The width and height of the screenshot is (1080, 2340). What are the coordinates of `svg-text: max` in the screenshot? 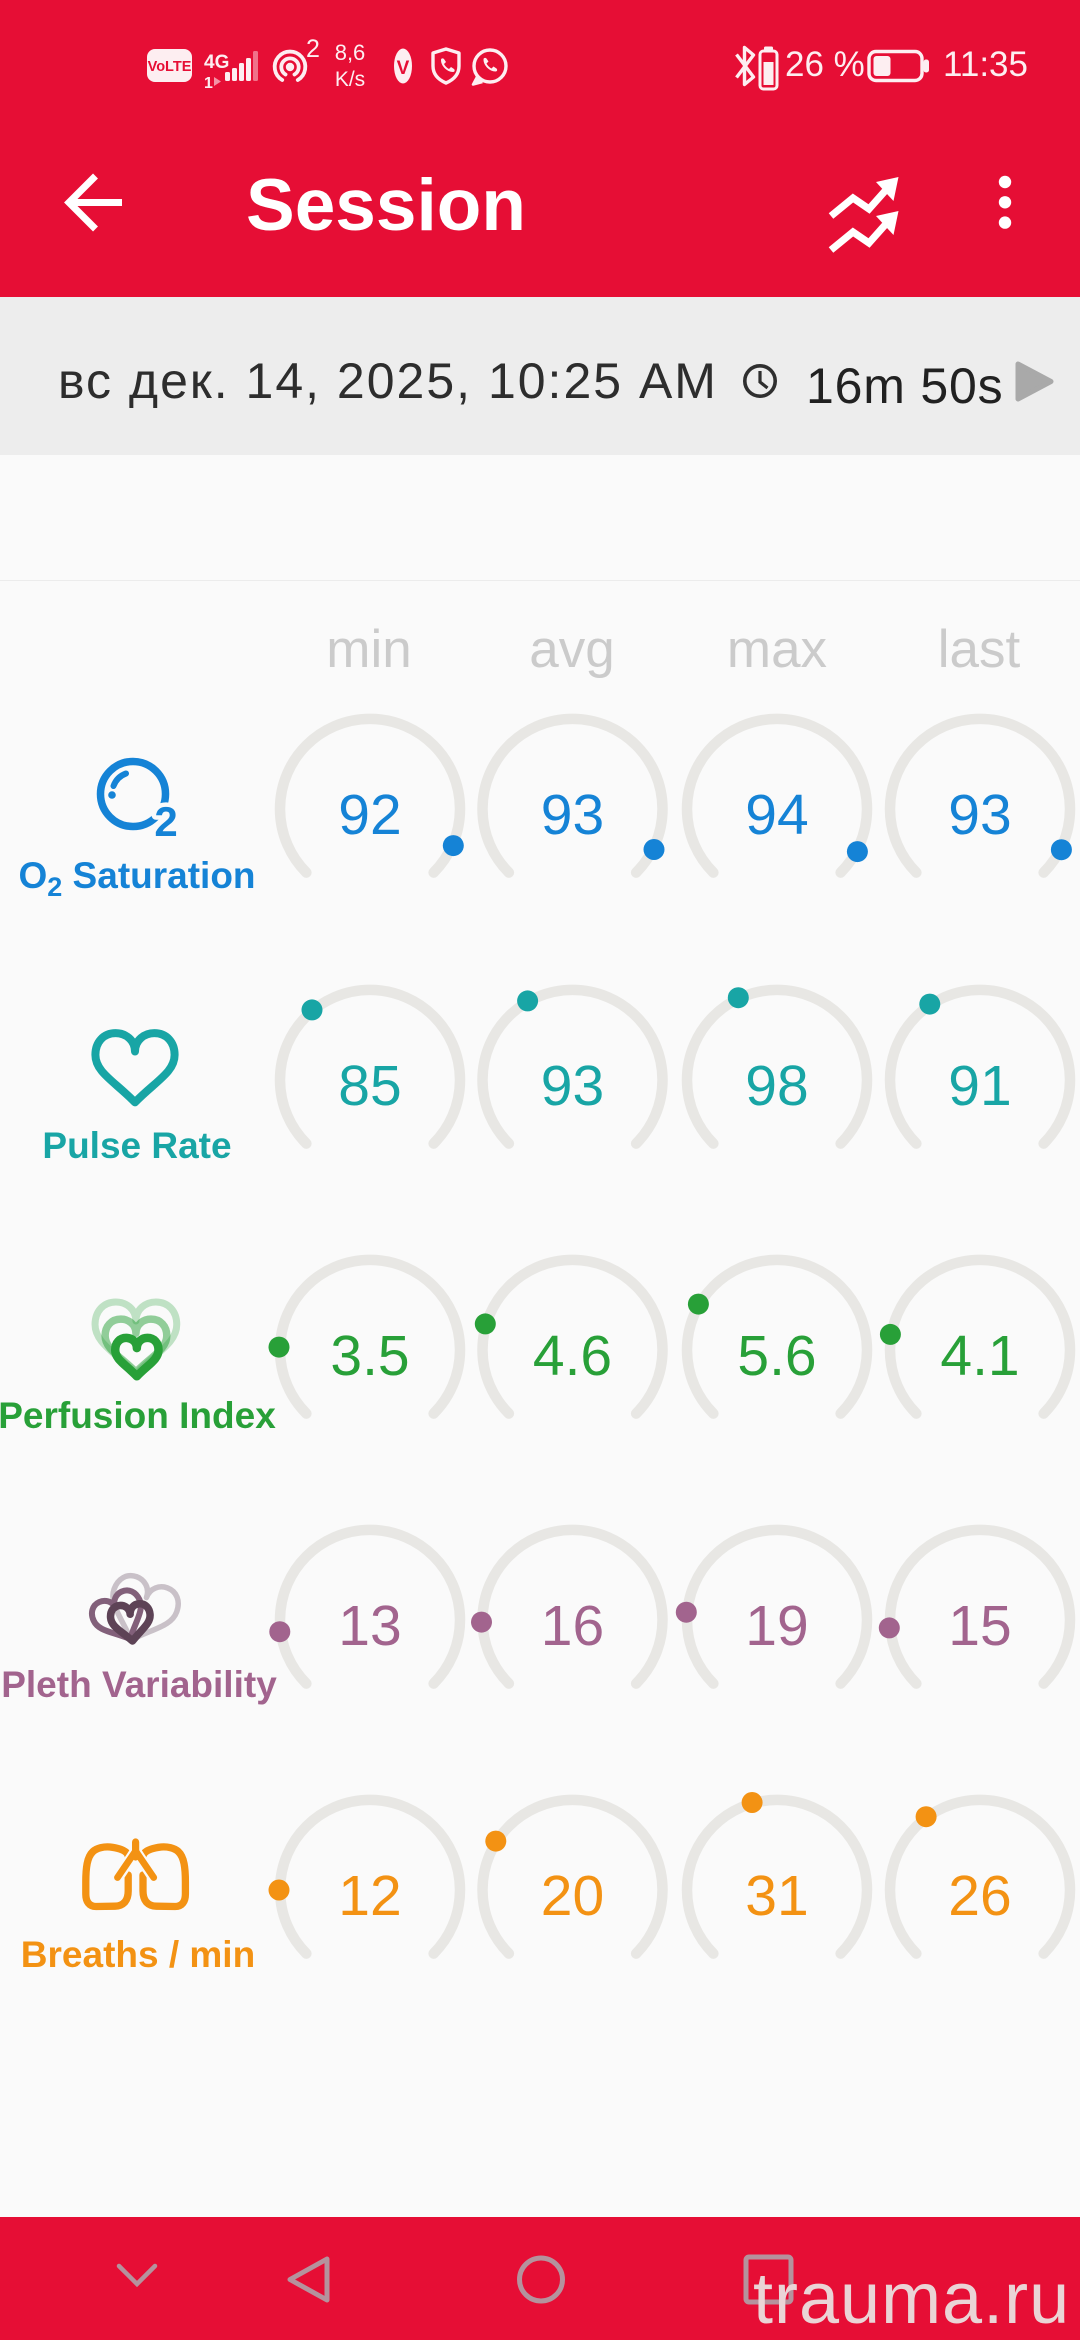 It's located at (777, 649).